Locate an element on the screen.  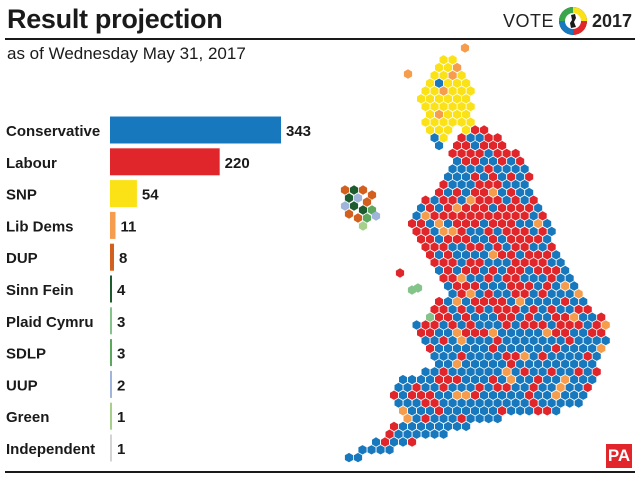
brand-year-text: 2017 is located at coordinates (611, 20).